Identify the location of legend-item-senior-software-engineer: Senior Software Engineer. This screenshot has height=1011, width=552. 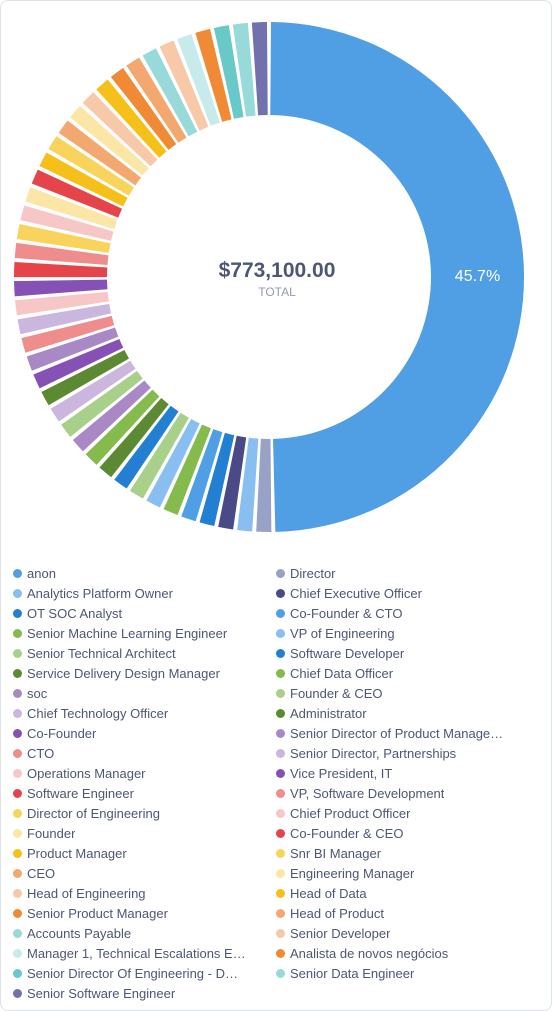
(144, 993).